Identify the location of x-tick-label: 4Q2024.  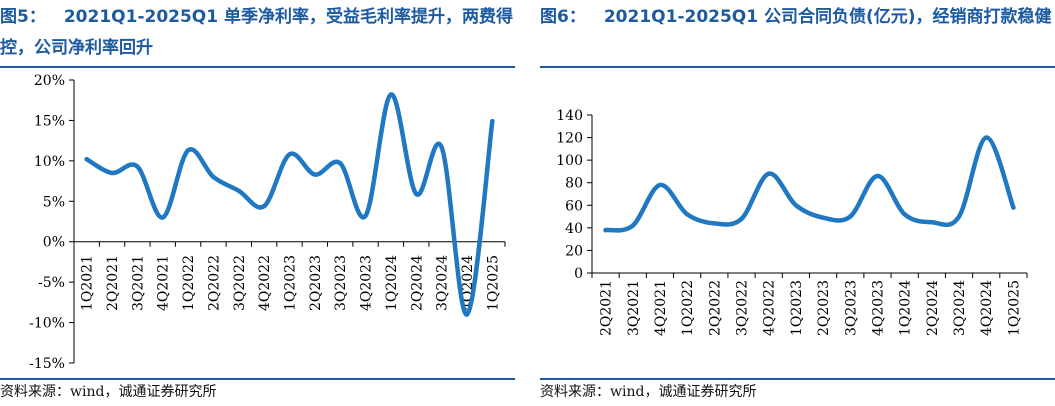
(987, 308).